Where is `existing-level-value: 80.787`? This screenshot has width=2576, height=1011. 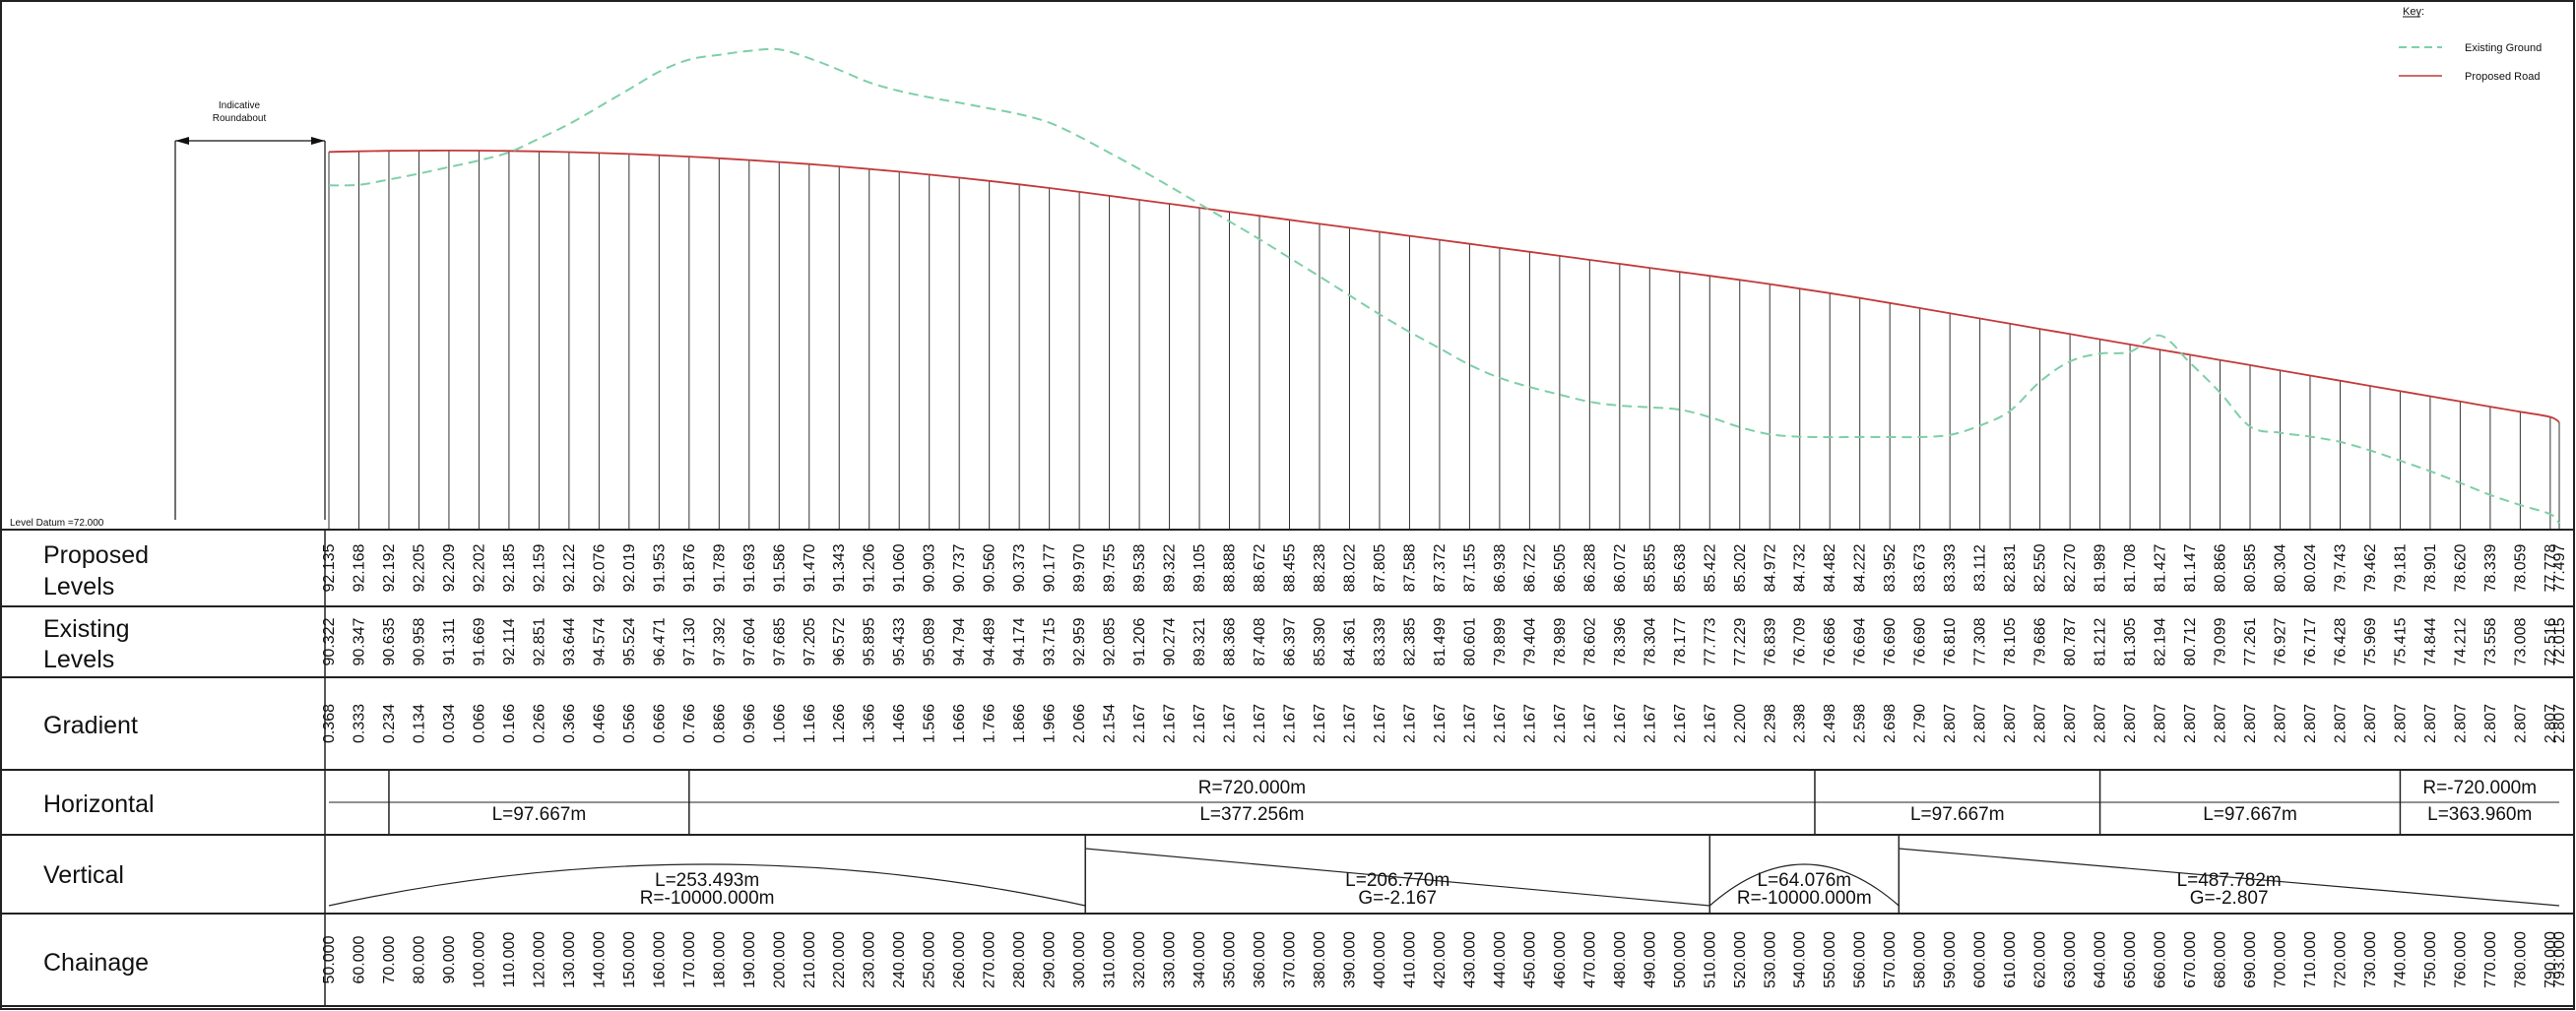
existing-level-value: 80.787 is located at coordinates (2070, 641).